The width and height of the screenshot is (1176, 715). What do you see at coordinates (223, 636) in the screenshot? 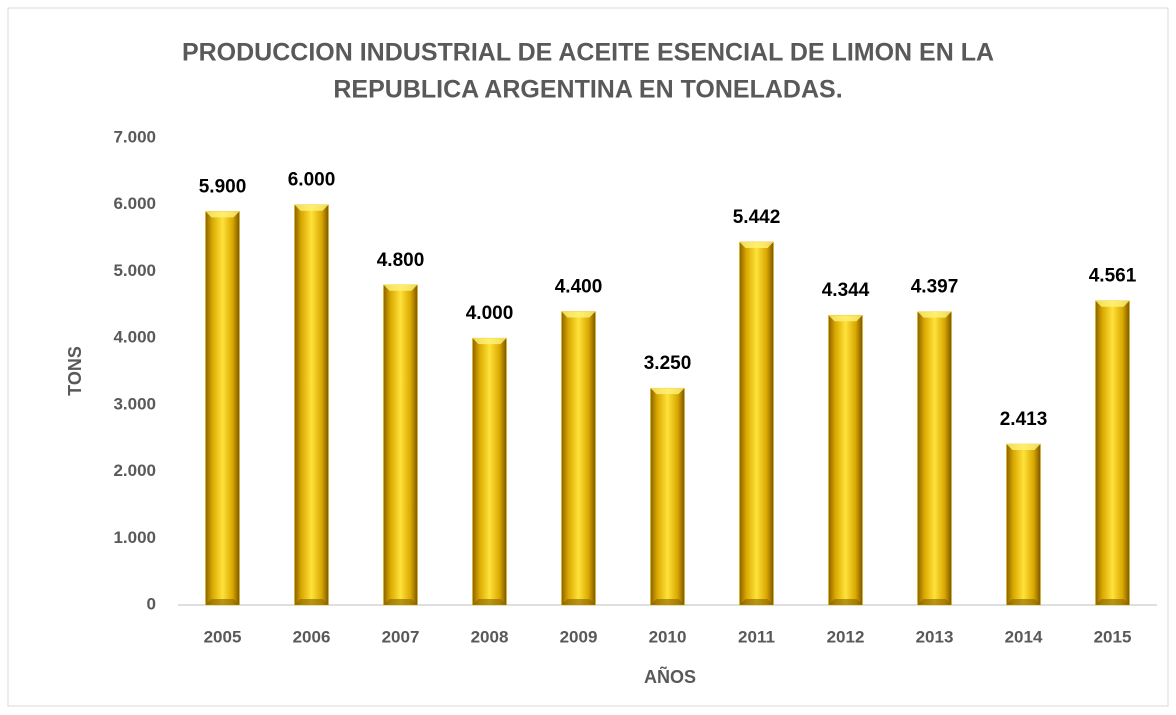
I see `x-tick-label: 2005` at bounding box center [223, 636].